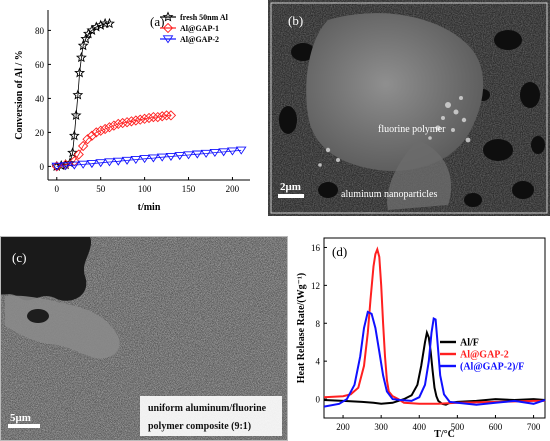  Describe the element at coordinates (381, 427) in the screenshot. I see `x-tick-label: 300` at that location.